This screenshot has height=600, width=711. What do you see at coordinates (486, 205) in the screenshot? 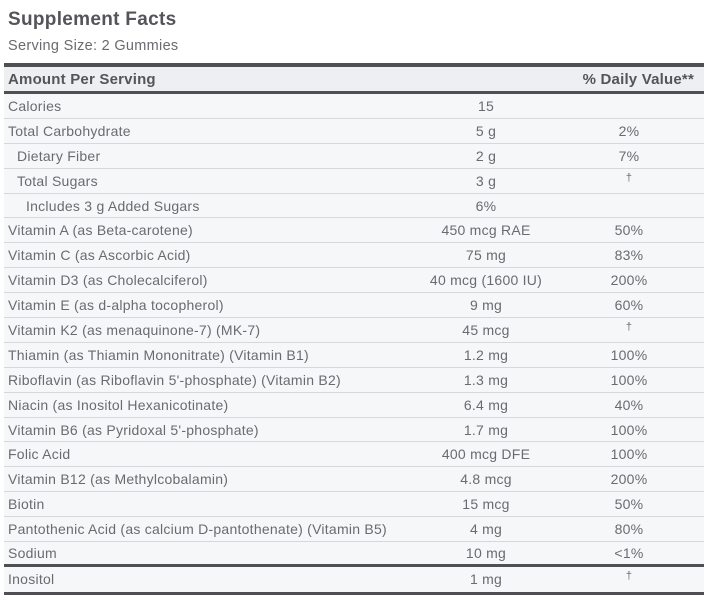
I see `nutrient-amount: 6%` at bounding box center [486, 205].